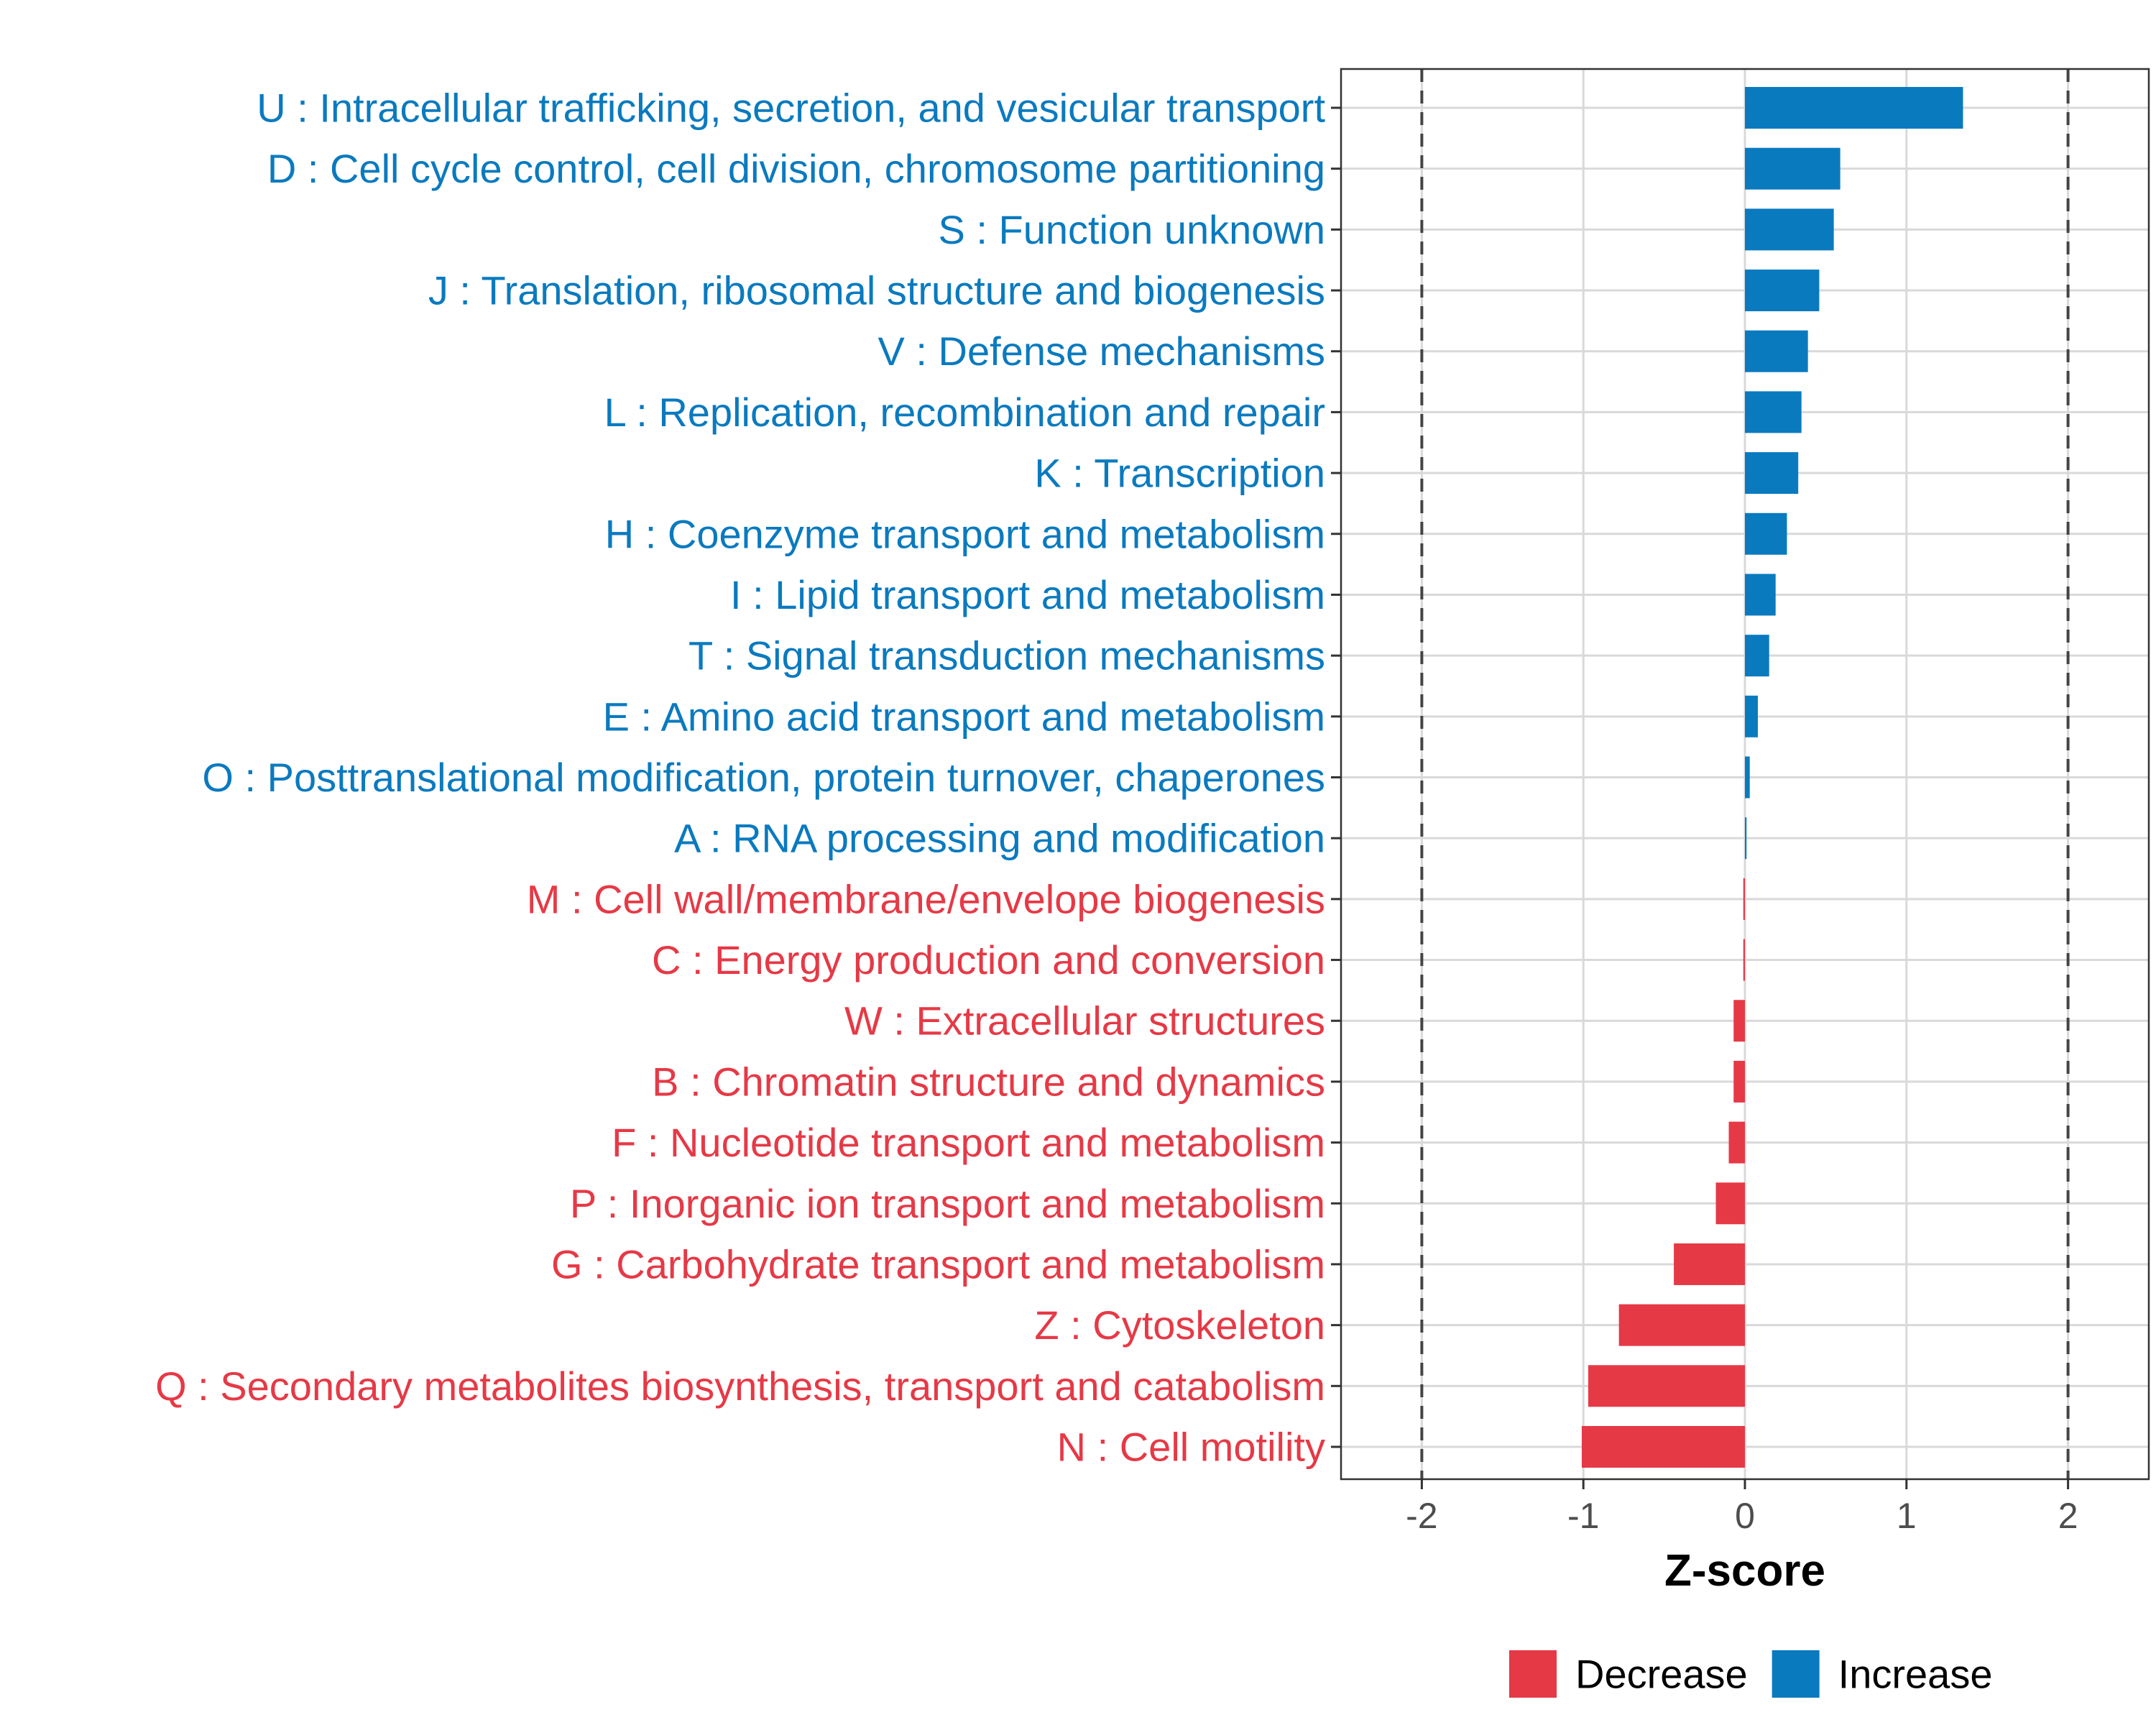 The width and height of the screenshot is (2156, 1725). What do you see at coordinates (1751, 1674) in the screenshot?
I see `legend: Decrease Increase` at bounding box center [1751, 1674].